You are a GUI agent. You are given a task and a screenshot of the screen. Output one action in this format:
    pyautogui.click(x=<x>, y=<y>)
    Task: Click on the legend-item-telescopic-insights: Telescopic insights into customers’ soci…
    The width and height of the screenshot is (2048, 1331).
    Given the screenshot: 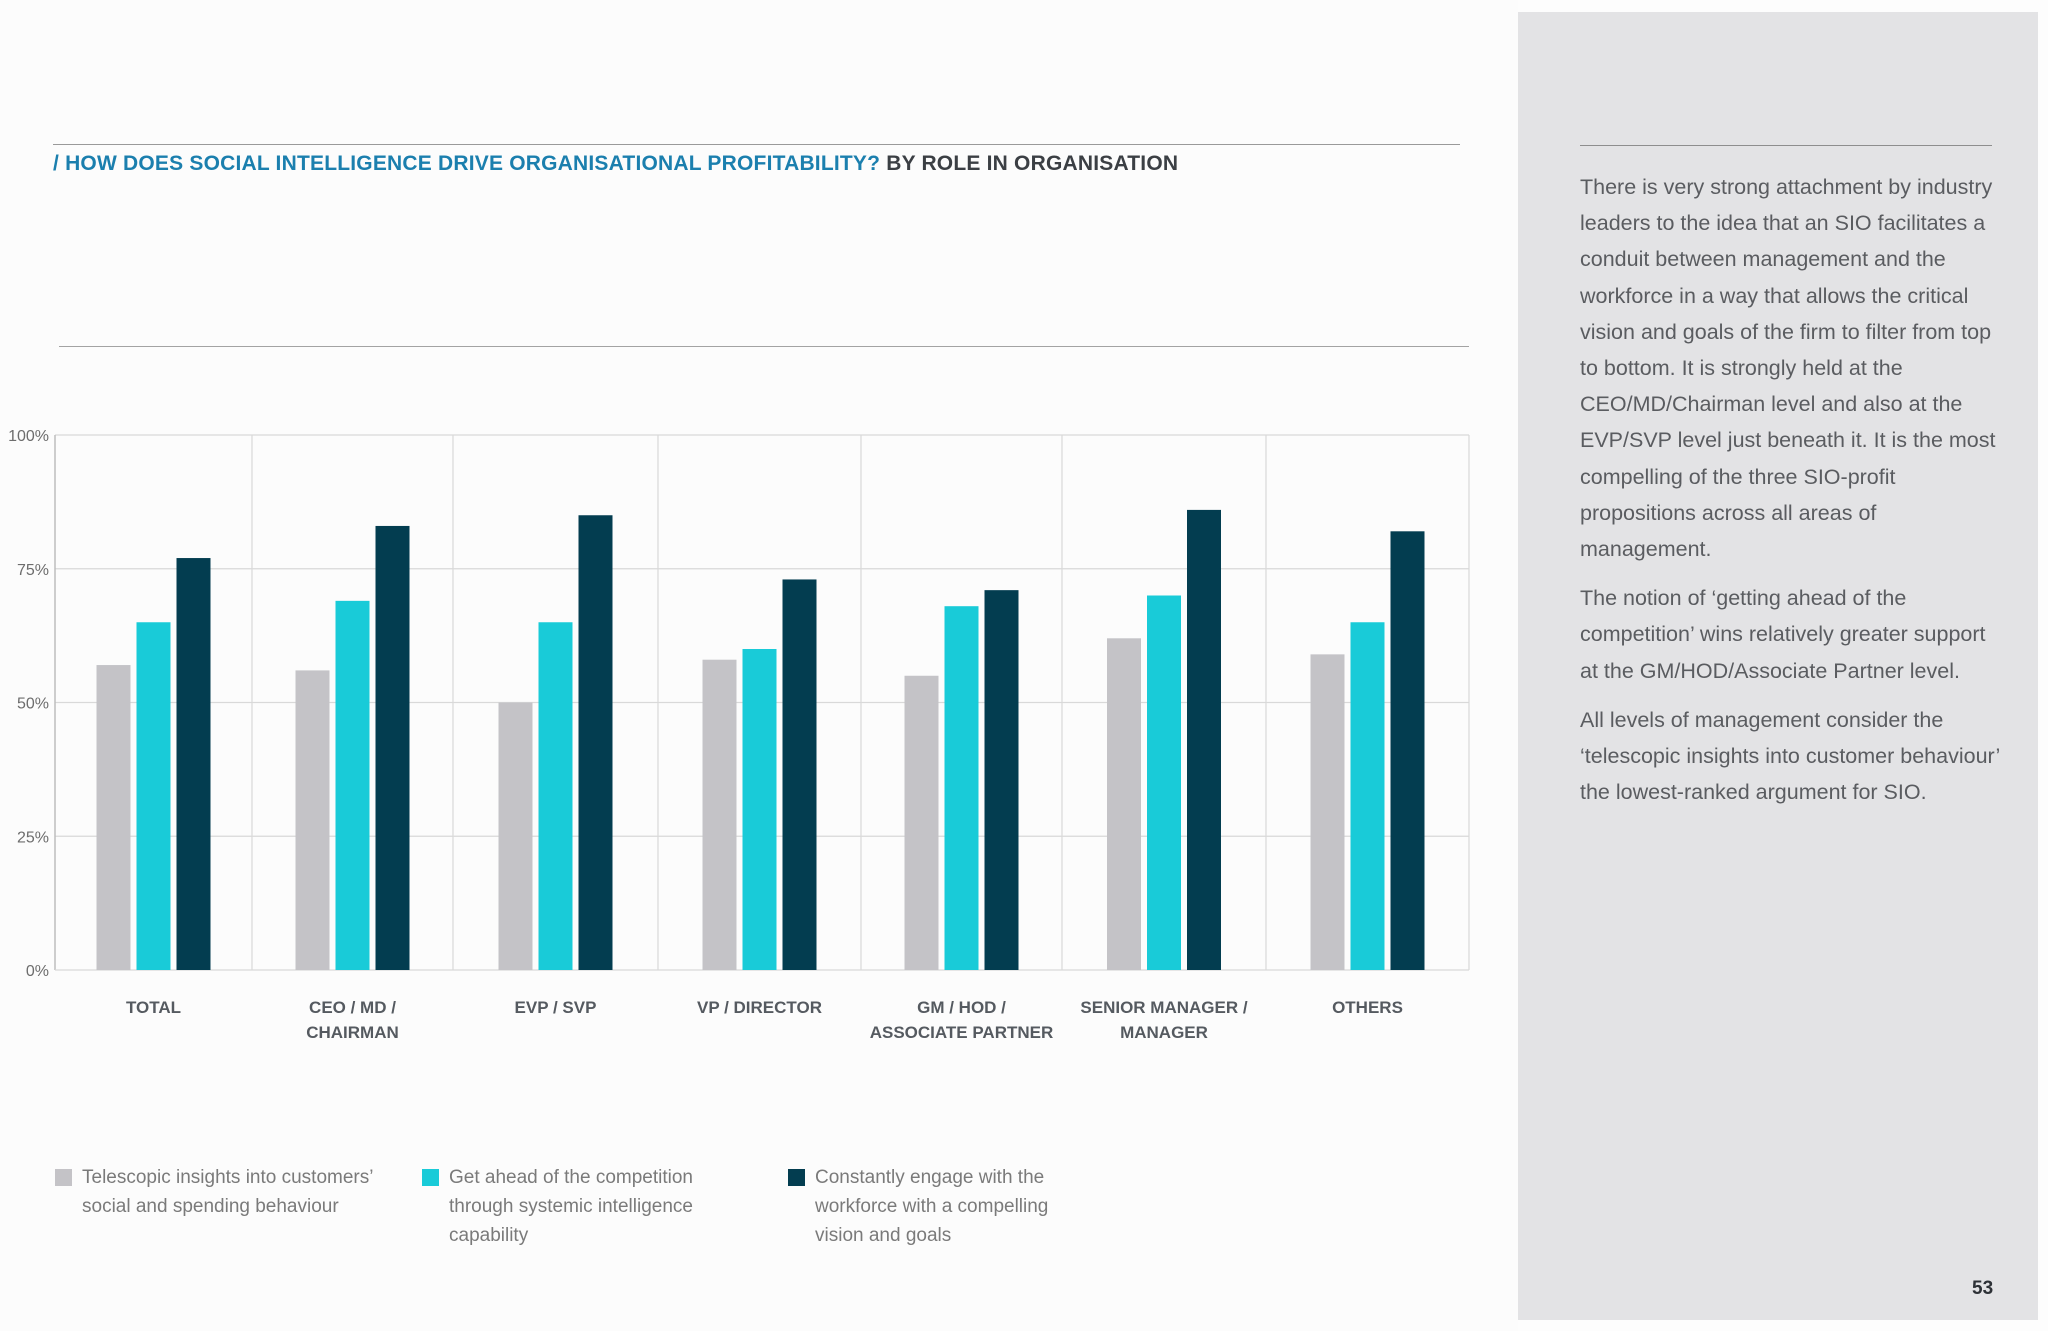 What is the action you would take?
    pyautogui.click(x=214, y=1192)
    